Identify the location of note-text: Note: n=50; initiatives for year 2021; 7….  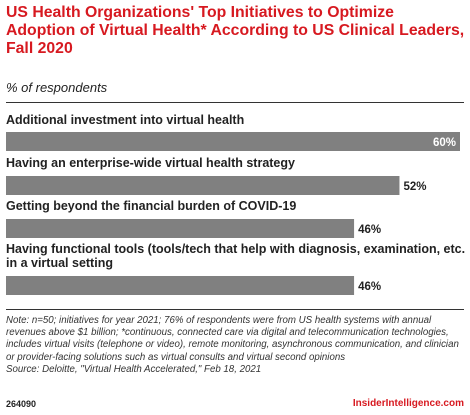
(232, 339).